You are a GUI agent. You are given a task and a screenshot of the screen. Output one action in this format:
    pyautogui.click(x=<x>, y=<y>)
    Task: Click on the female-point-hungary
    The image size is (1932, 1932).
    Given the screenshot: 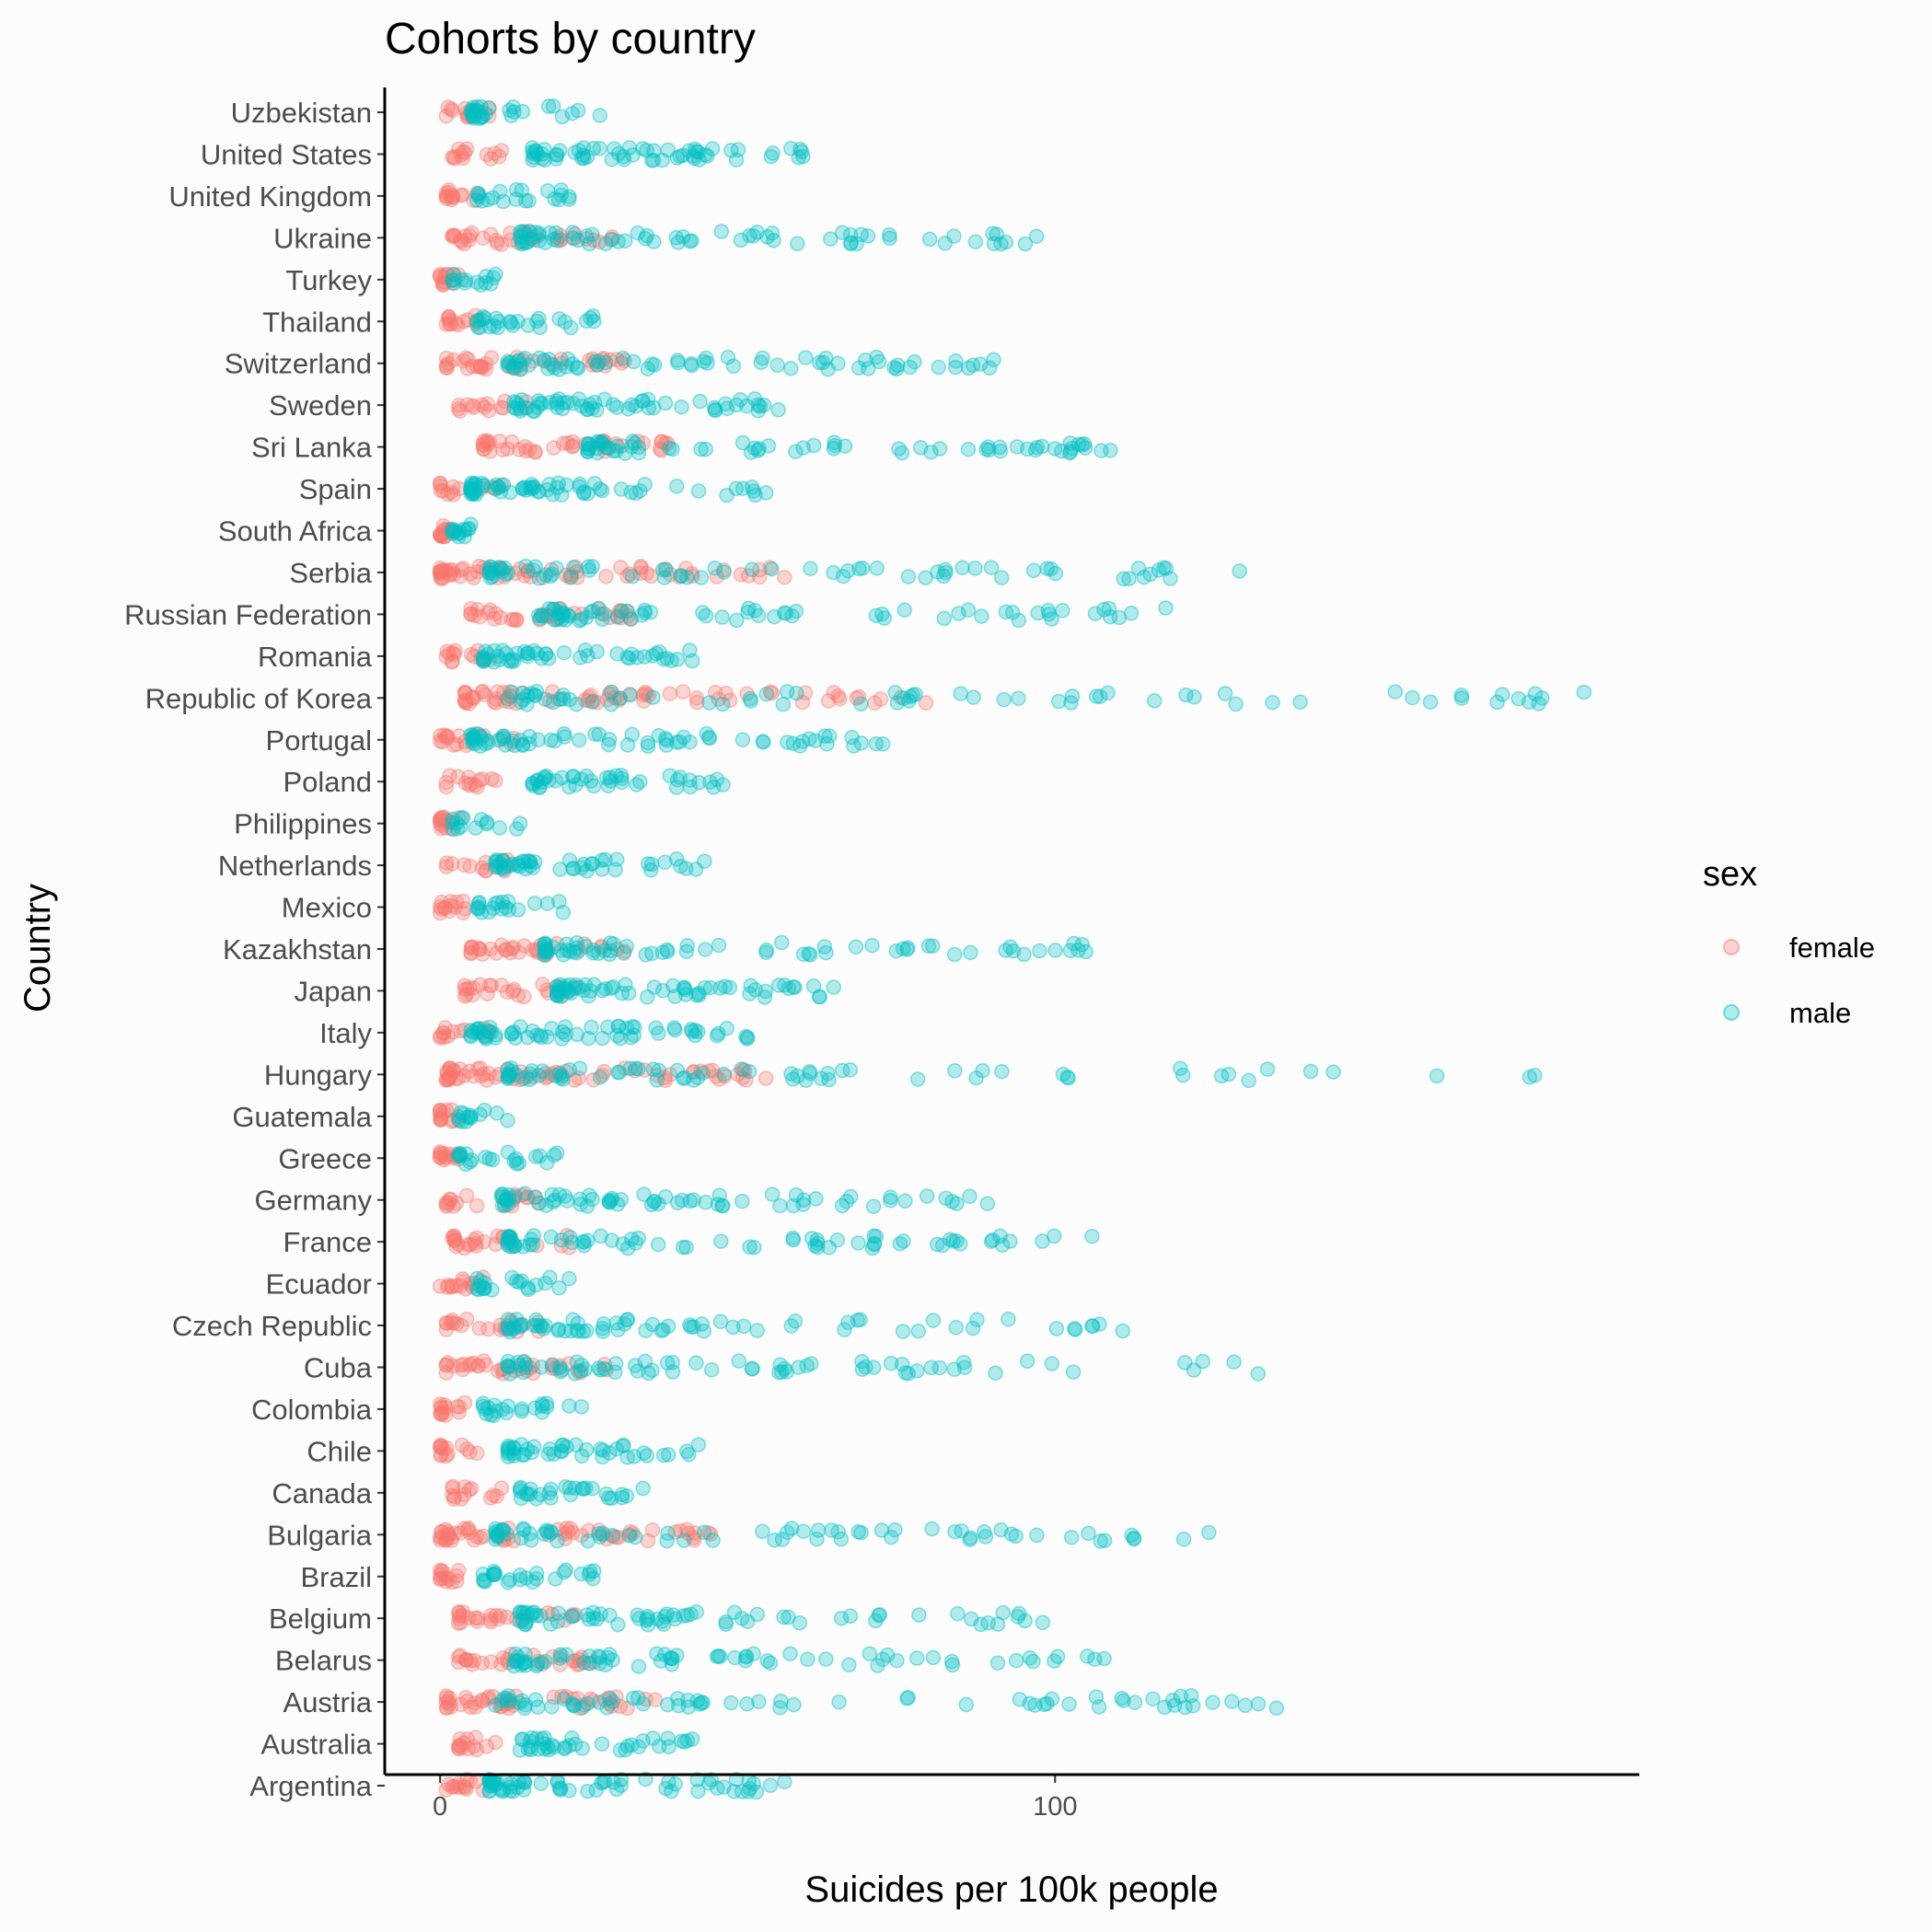 What is the action you would take?
    pyautogui.click(x=645, y=1070)
    